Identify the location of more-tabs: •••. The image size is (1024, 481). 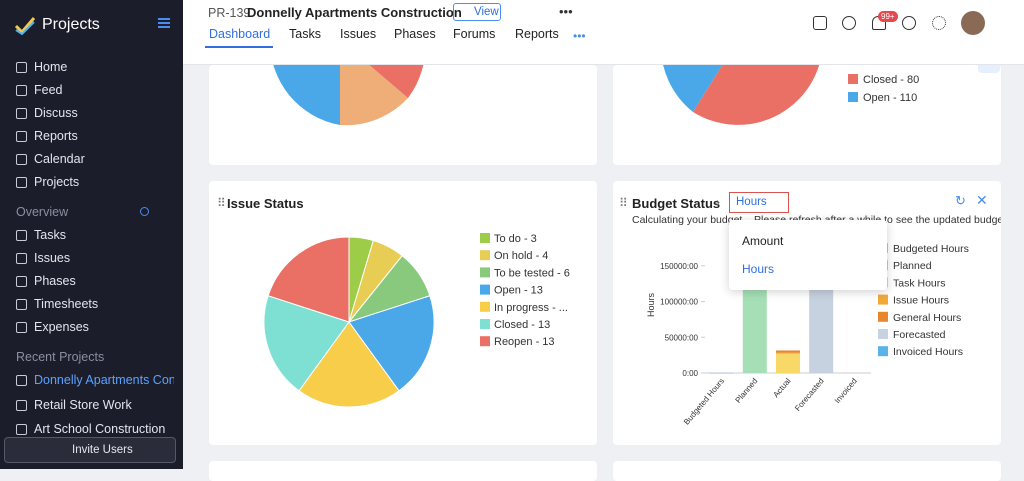
(579, 36).